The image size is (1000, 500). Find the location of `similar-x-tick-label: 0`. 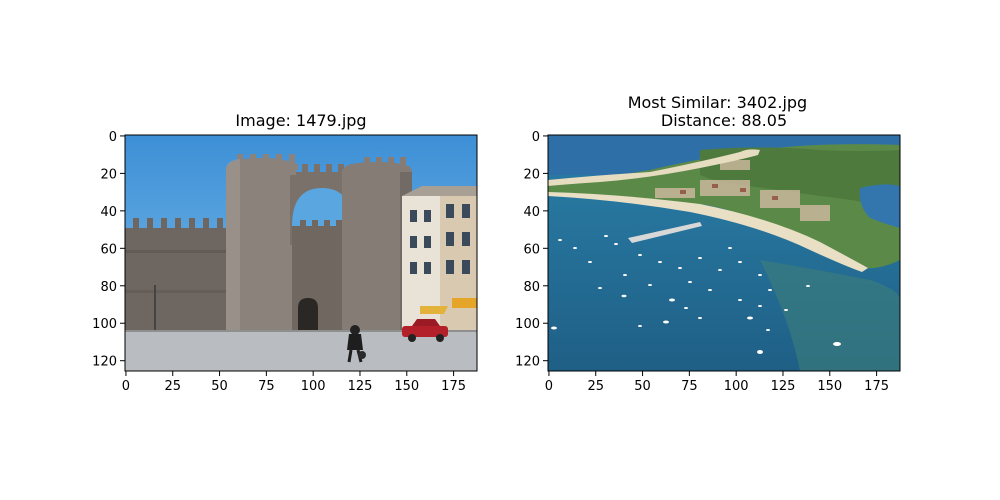

similar-x-tick-label: 0 is located at coordinates (549, 386).